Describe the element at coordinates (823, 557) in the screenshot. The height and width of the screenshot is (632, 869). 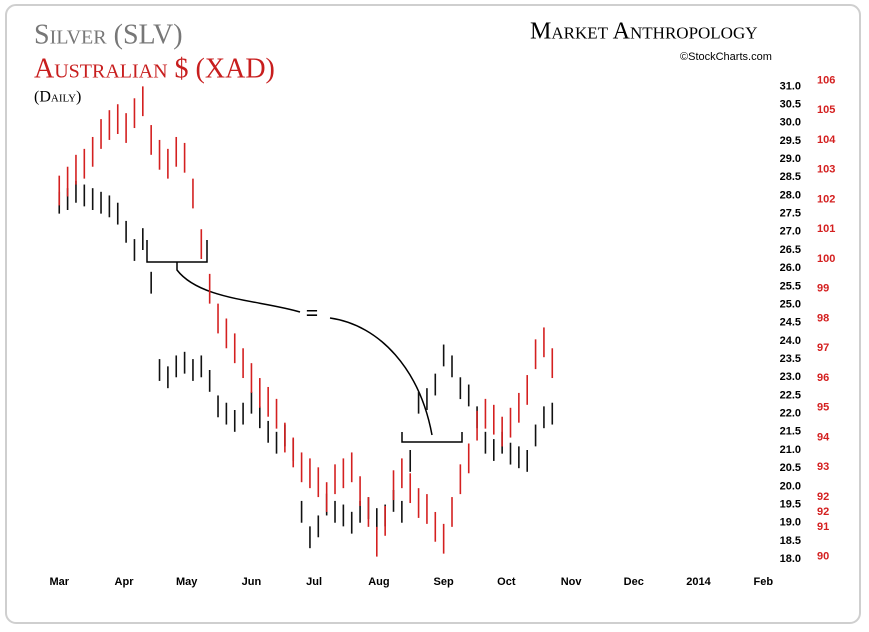
I see `y2-tick-label: 90` at that location.